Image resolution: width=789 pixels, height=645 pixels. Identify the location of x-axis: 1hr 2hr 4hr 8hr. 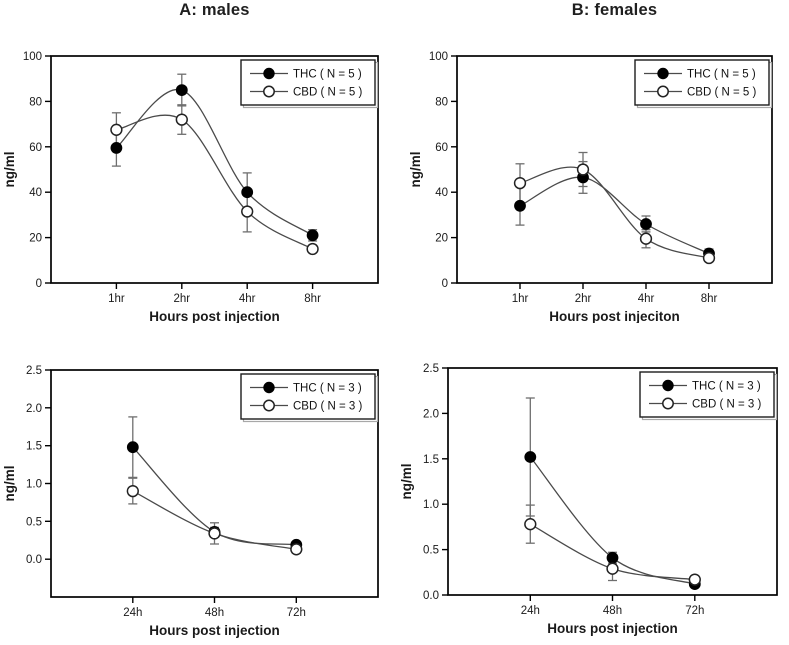
(214, 294).